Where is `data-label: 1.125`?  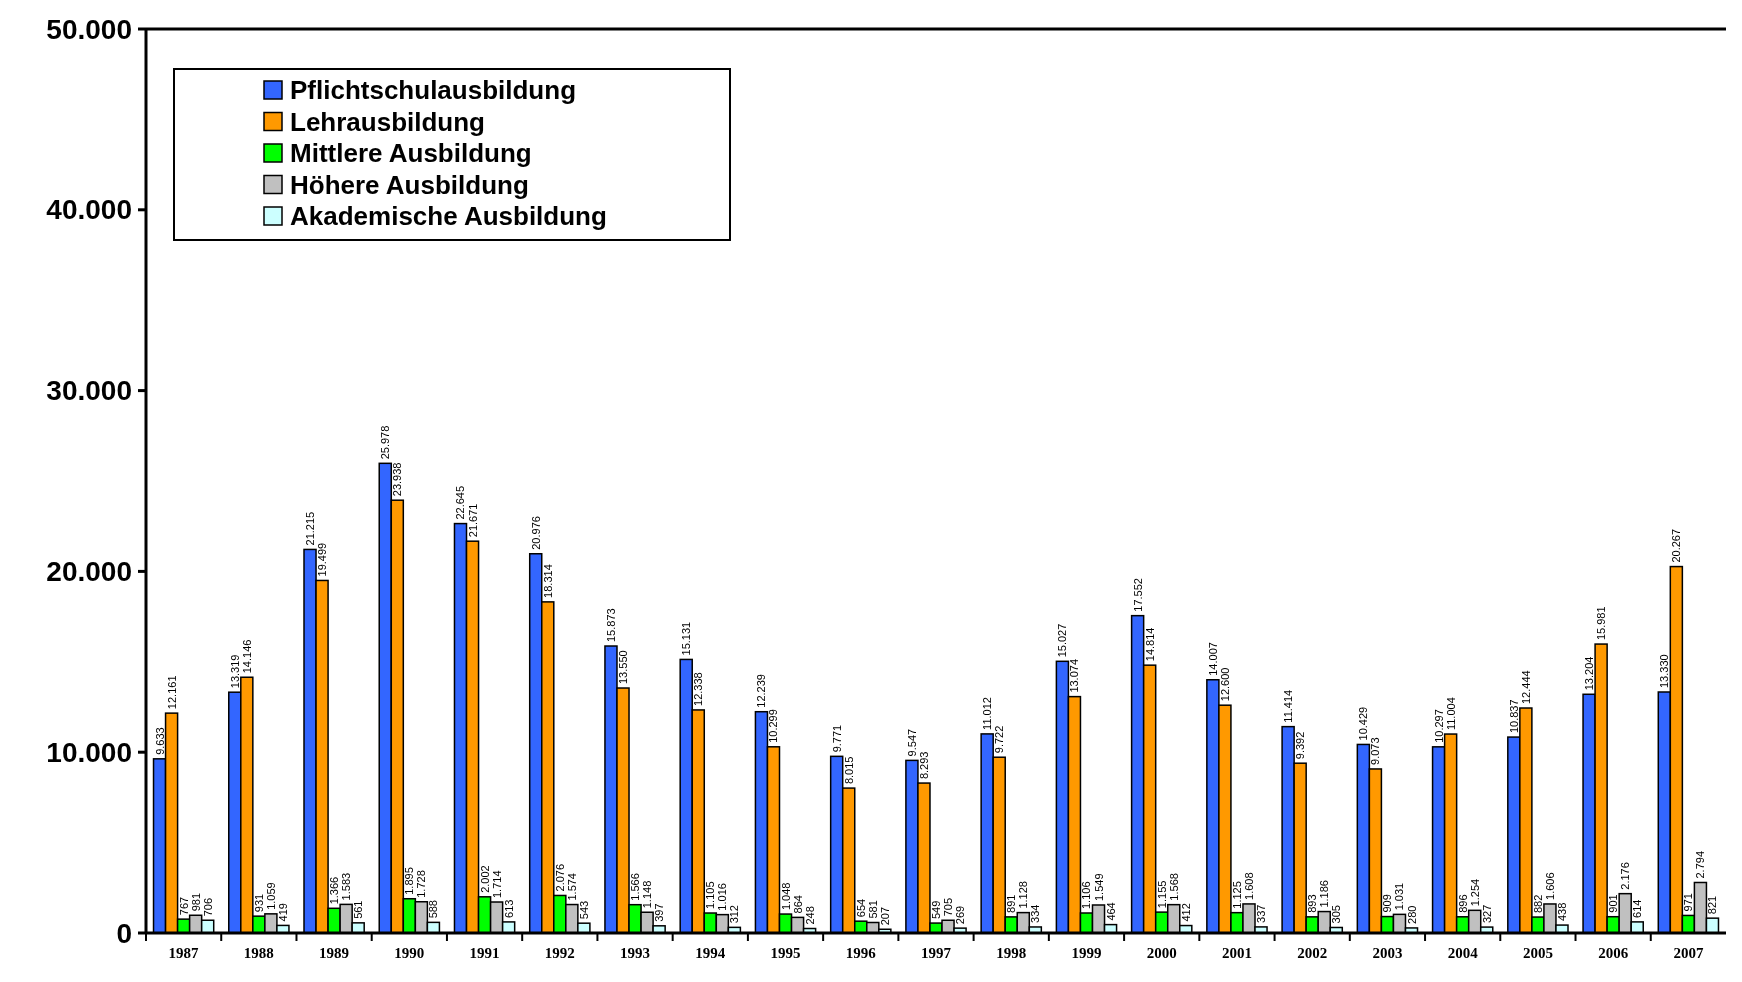
data-label: 1.125 is located at coordinates (1236, 895).